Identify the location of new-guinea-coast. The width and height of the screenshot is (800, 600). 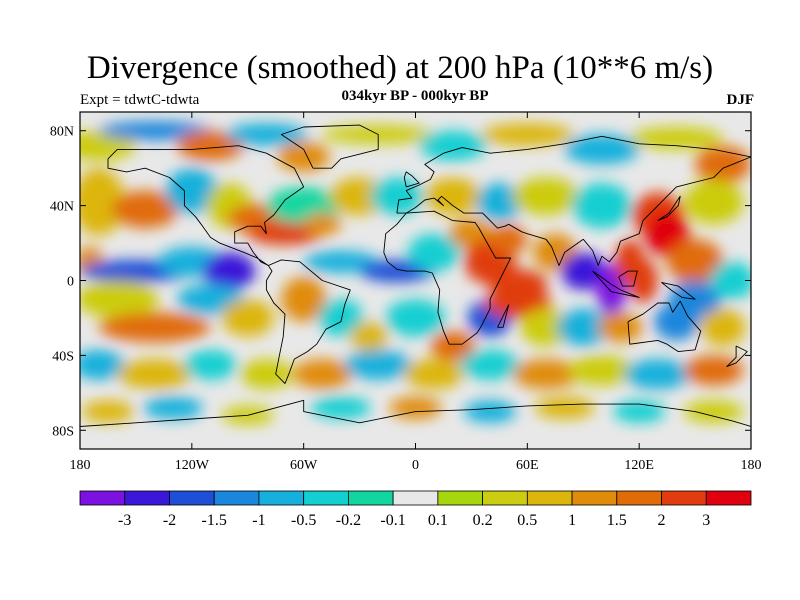
(678, 290).